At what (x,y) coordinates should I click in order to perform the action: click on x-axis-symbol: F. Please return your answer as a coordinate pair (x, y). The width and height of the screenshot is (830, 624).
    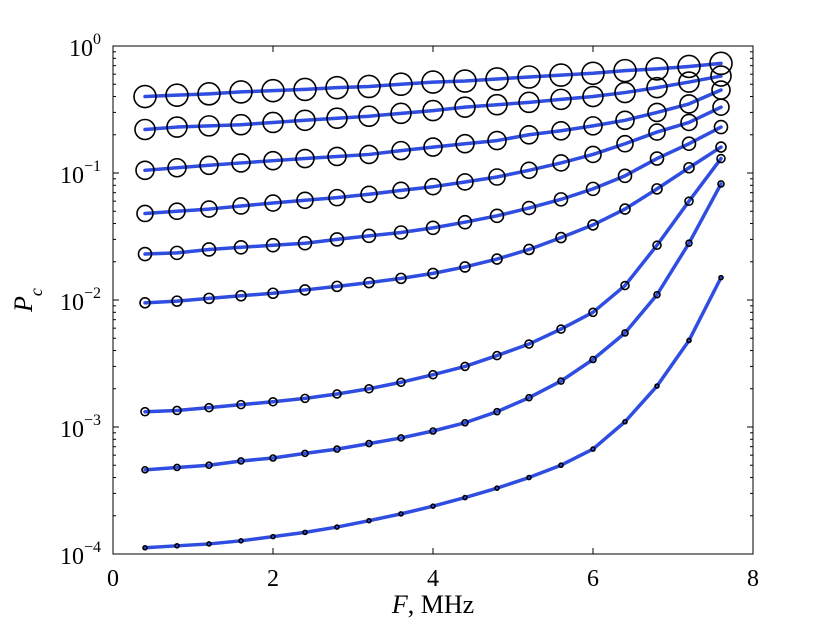
    Looking at the image, I should click on (400, 604).